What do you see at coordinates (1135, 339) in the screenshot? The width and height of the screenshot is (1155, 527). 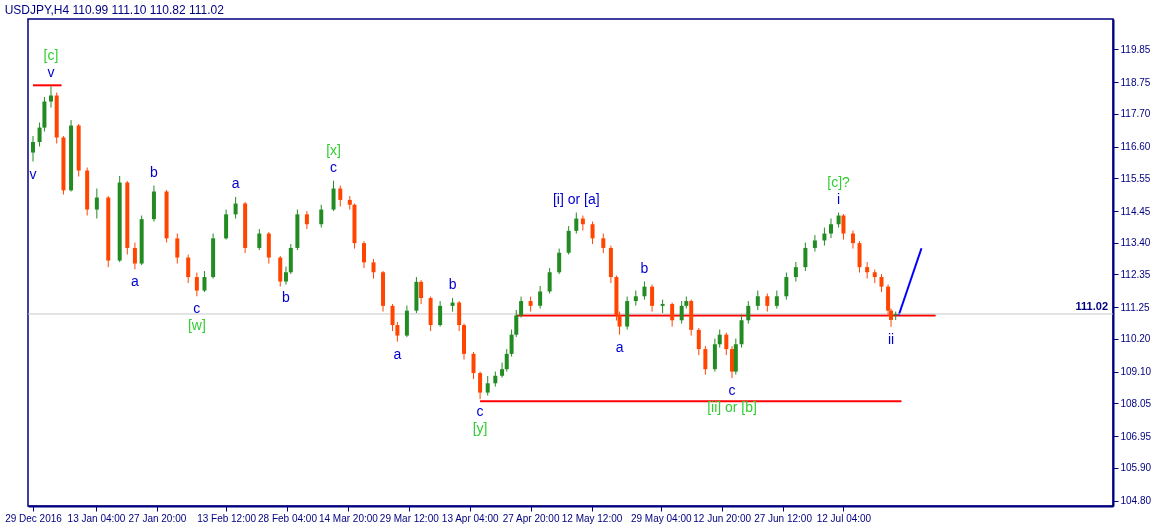 I see `y-tick-label: 110.20` at bounding box center [1135, 339].